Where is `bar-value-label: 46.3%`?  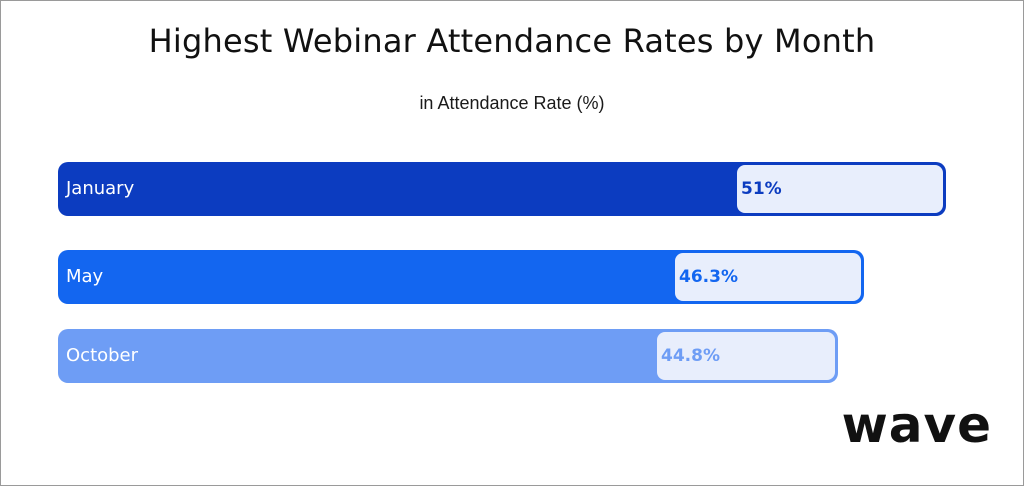 bar-value-label: 46.3% is located at coordinates (708, 277).